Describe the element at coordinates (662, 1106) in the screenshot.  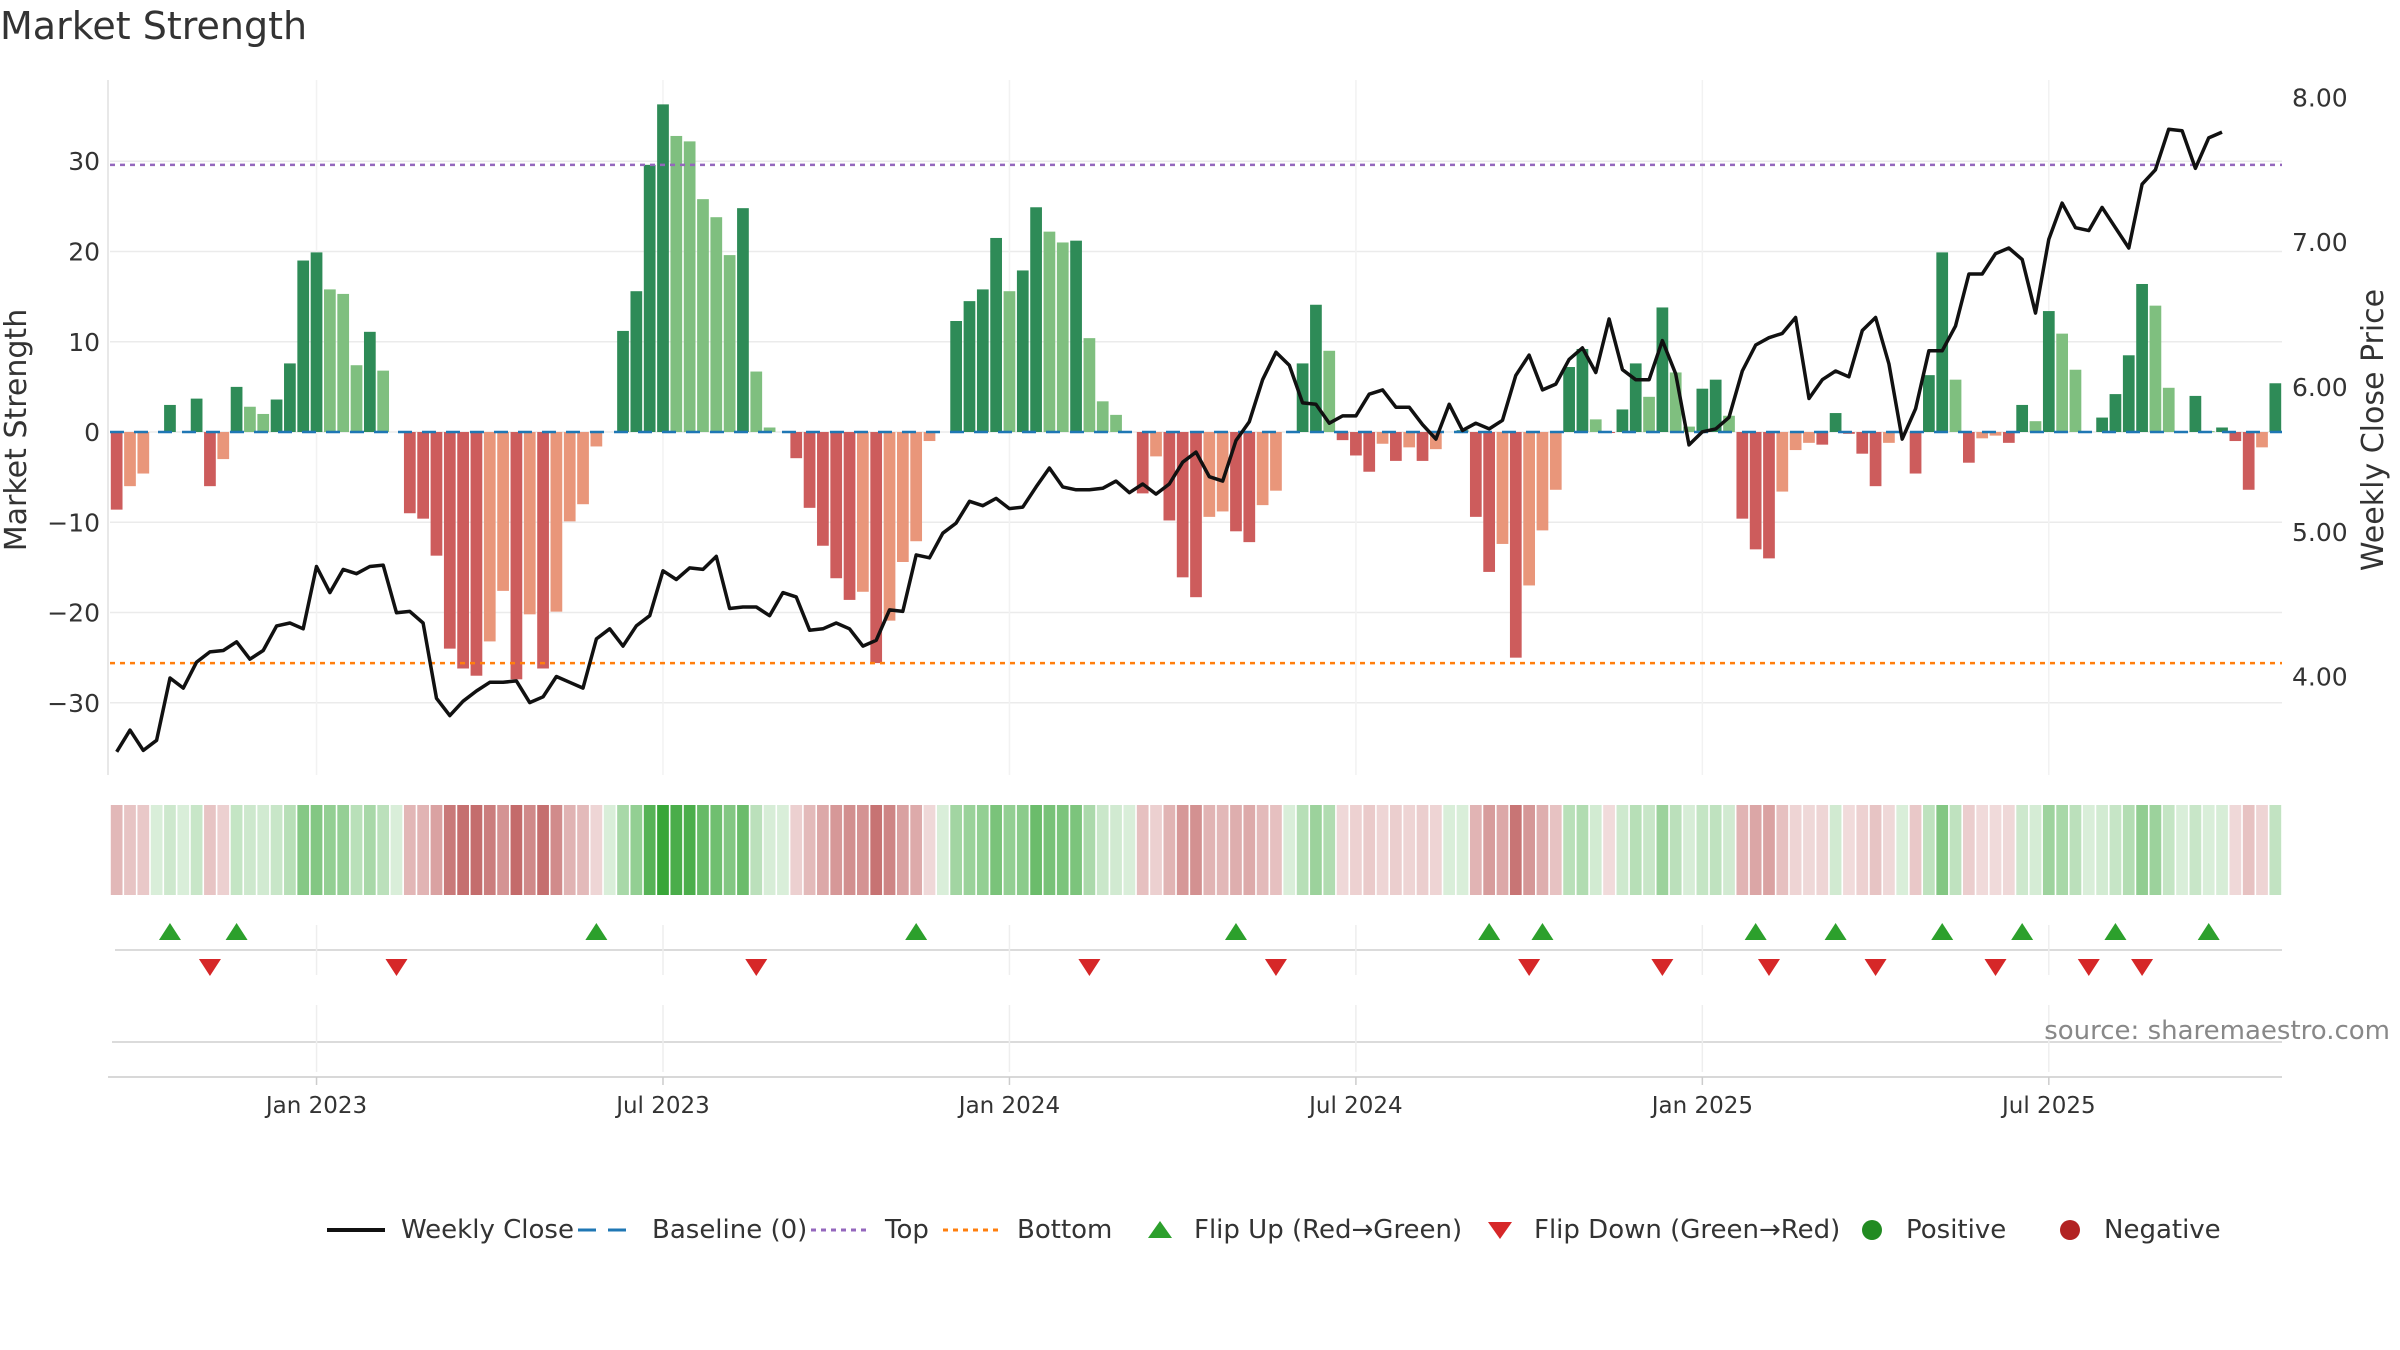
I see `x-tick-label: Jul 2023` at that location.